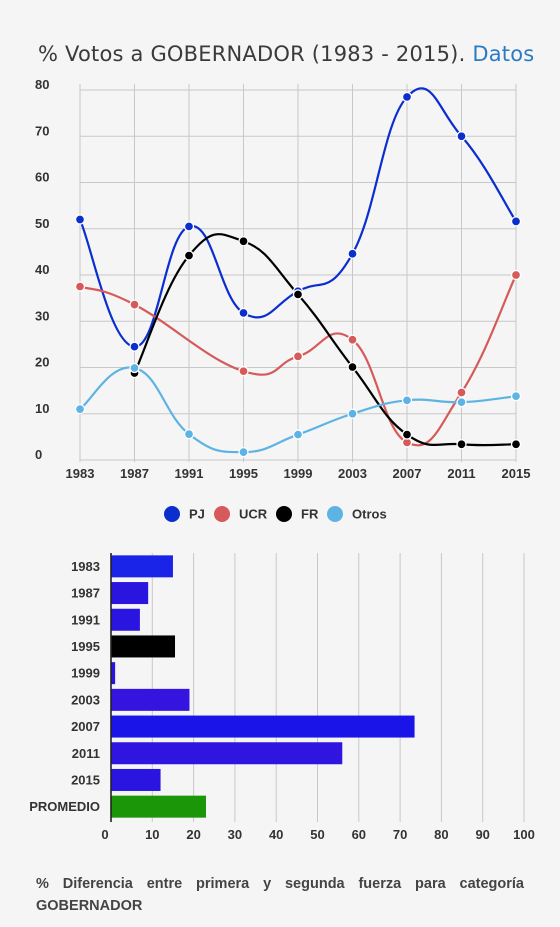 This screenshot has height=927, width=560. What do you see at coordinates (38, 454) in the screenshot?
I see `y-tick-label: 0` at bounding box center [38, 454].